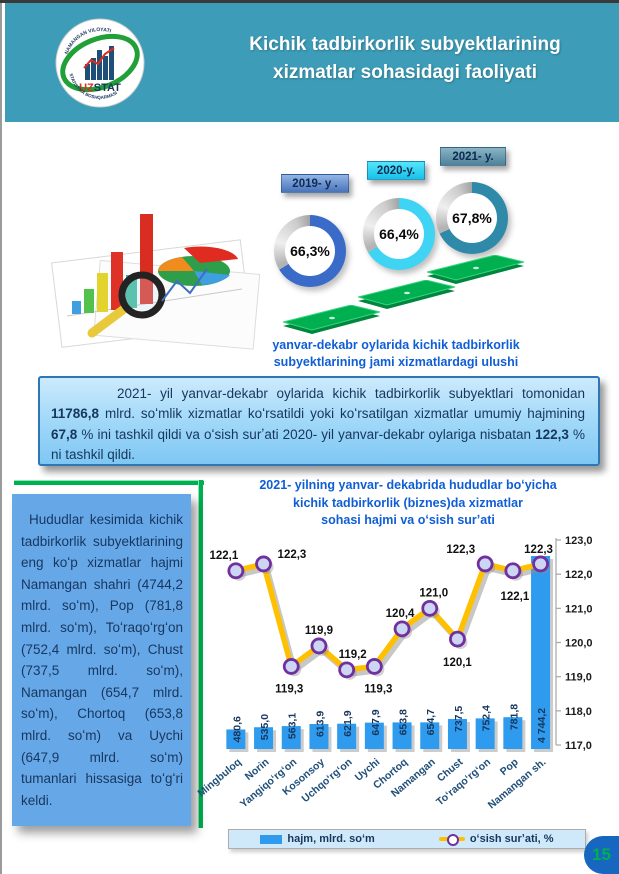  I want to click on svg-text: 563,1, so click(293, 726).